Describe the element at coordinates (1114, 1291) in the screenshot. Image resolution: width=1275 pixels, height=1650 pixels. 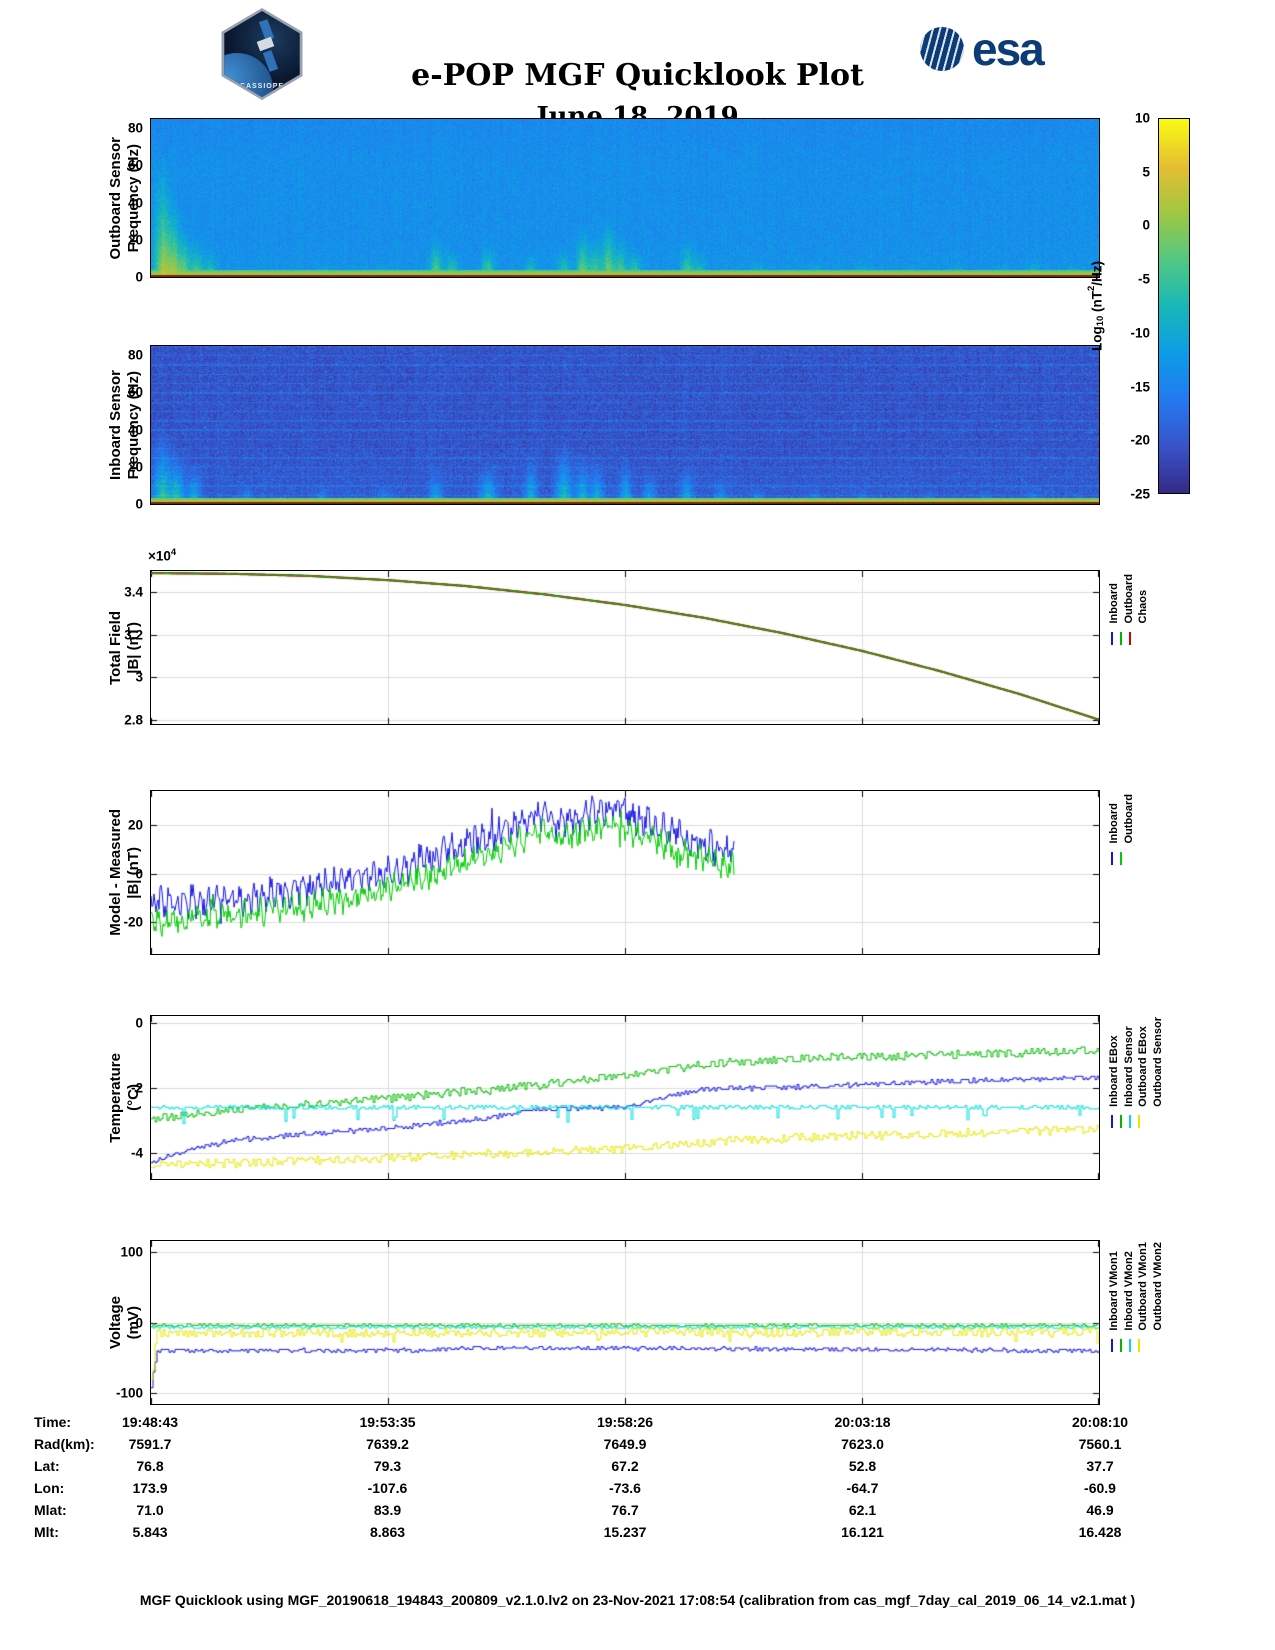
I see `legend-label: Inboard VMon1` at that location.